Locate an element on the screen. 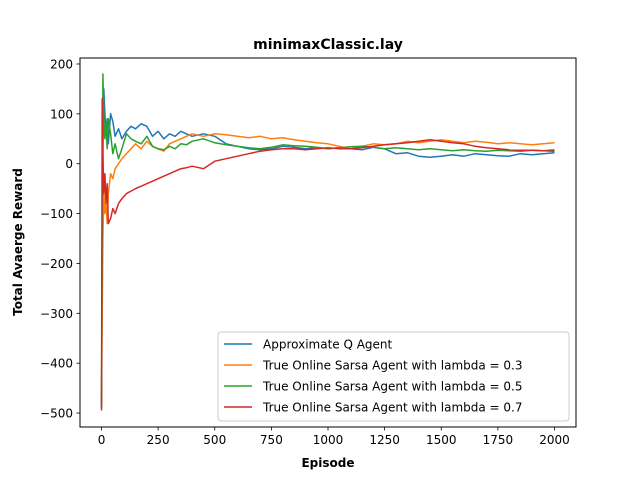 This screenshot has height=480, width=640. legend-label-1: Approximate Q Agent is located at coordinates (328, 345).